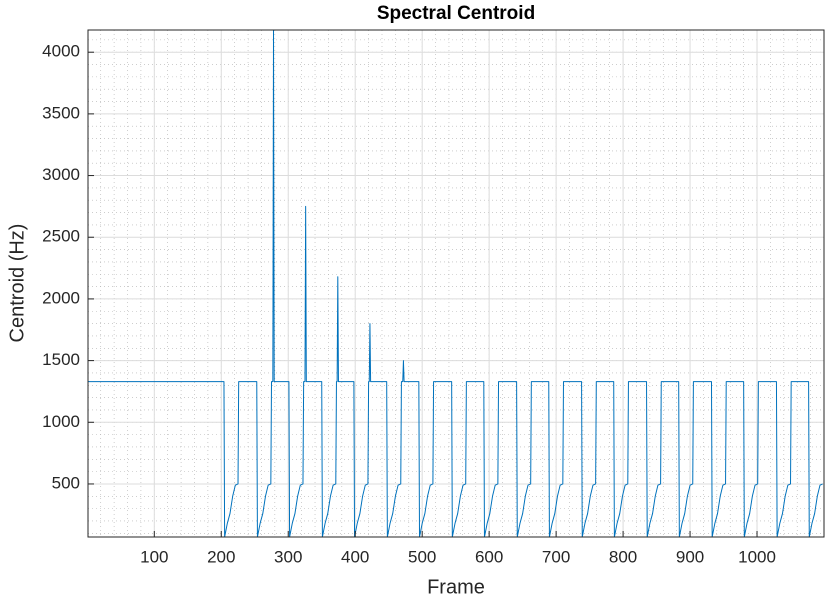 The height and width of the screenshot is (600, 827). Describe the element at coordinates (556, 556) in the screenshot. I see `x-tick-label: 700` at that location.